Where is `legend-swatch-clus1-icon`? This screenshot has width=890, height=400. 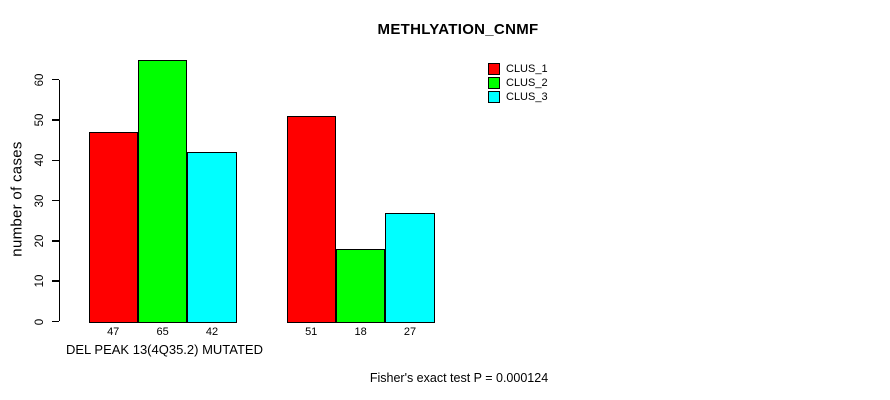 legend-swatch-clus1-icon is located at coordinates (494, 69).